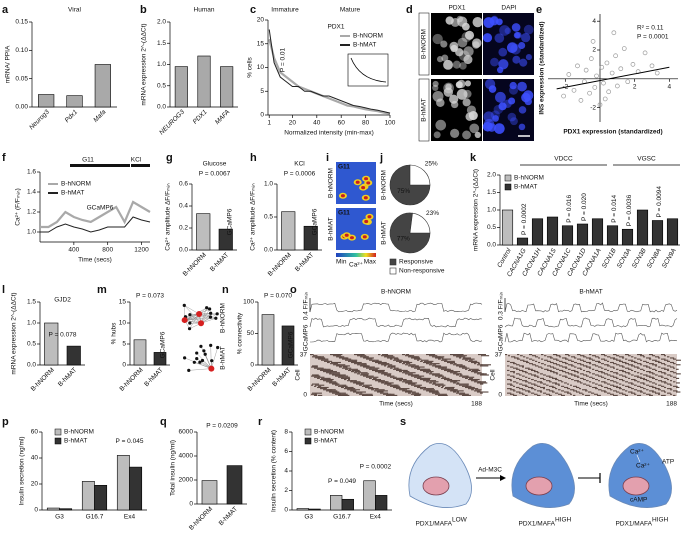 The width and height of the screenshot is (685, 542). Describe the element at coordinates (591, 337) in the screenshot. I see `trace` at that location.